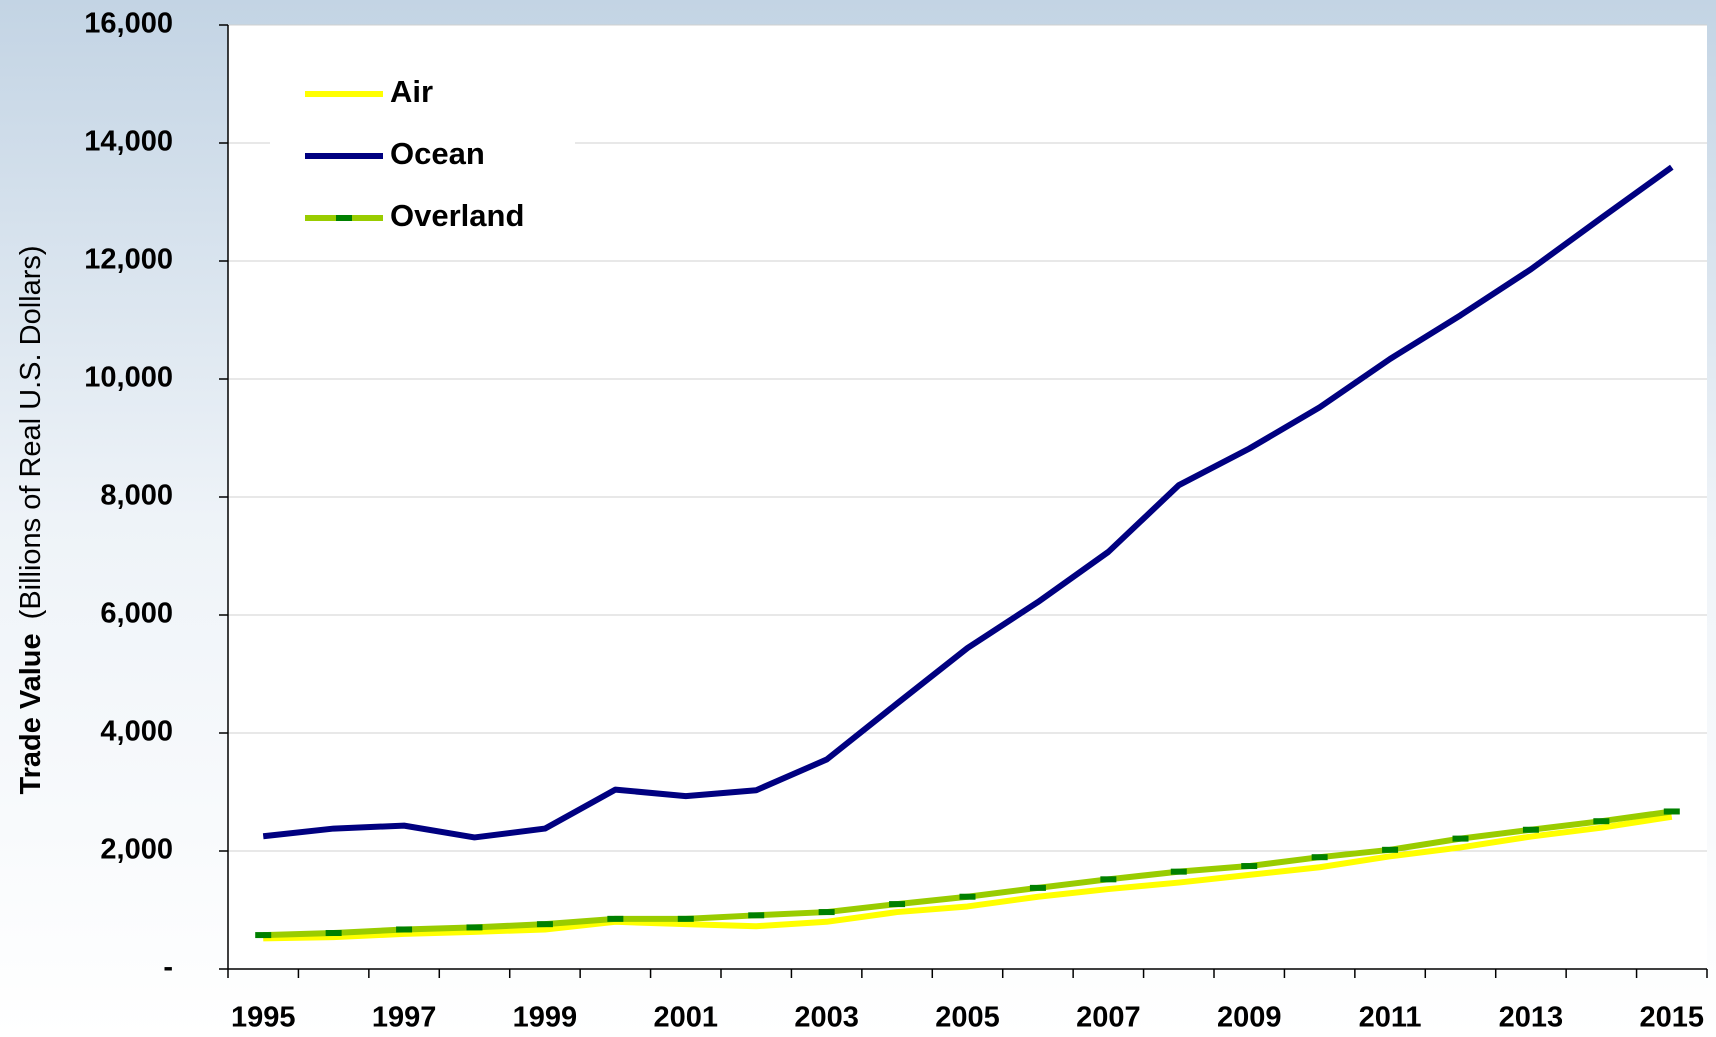  What do you see at coordinates (31, 713) in the screenshot?
I see `y-axis-title: Trade Value` at bounding box center [31, 713].